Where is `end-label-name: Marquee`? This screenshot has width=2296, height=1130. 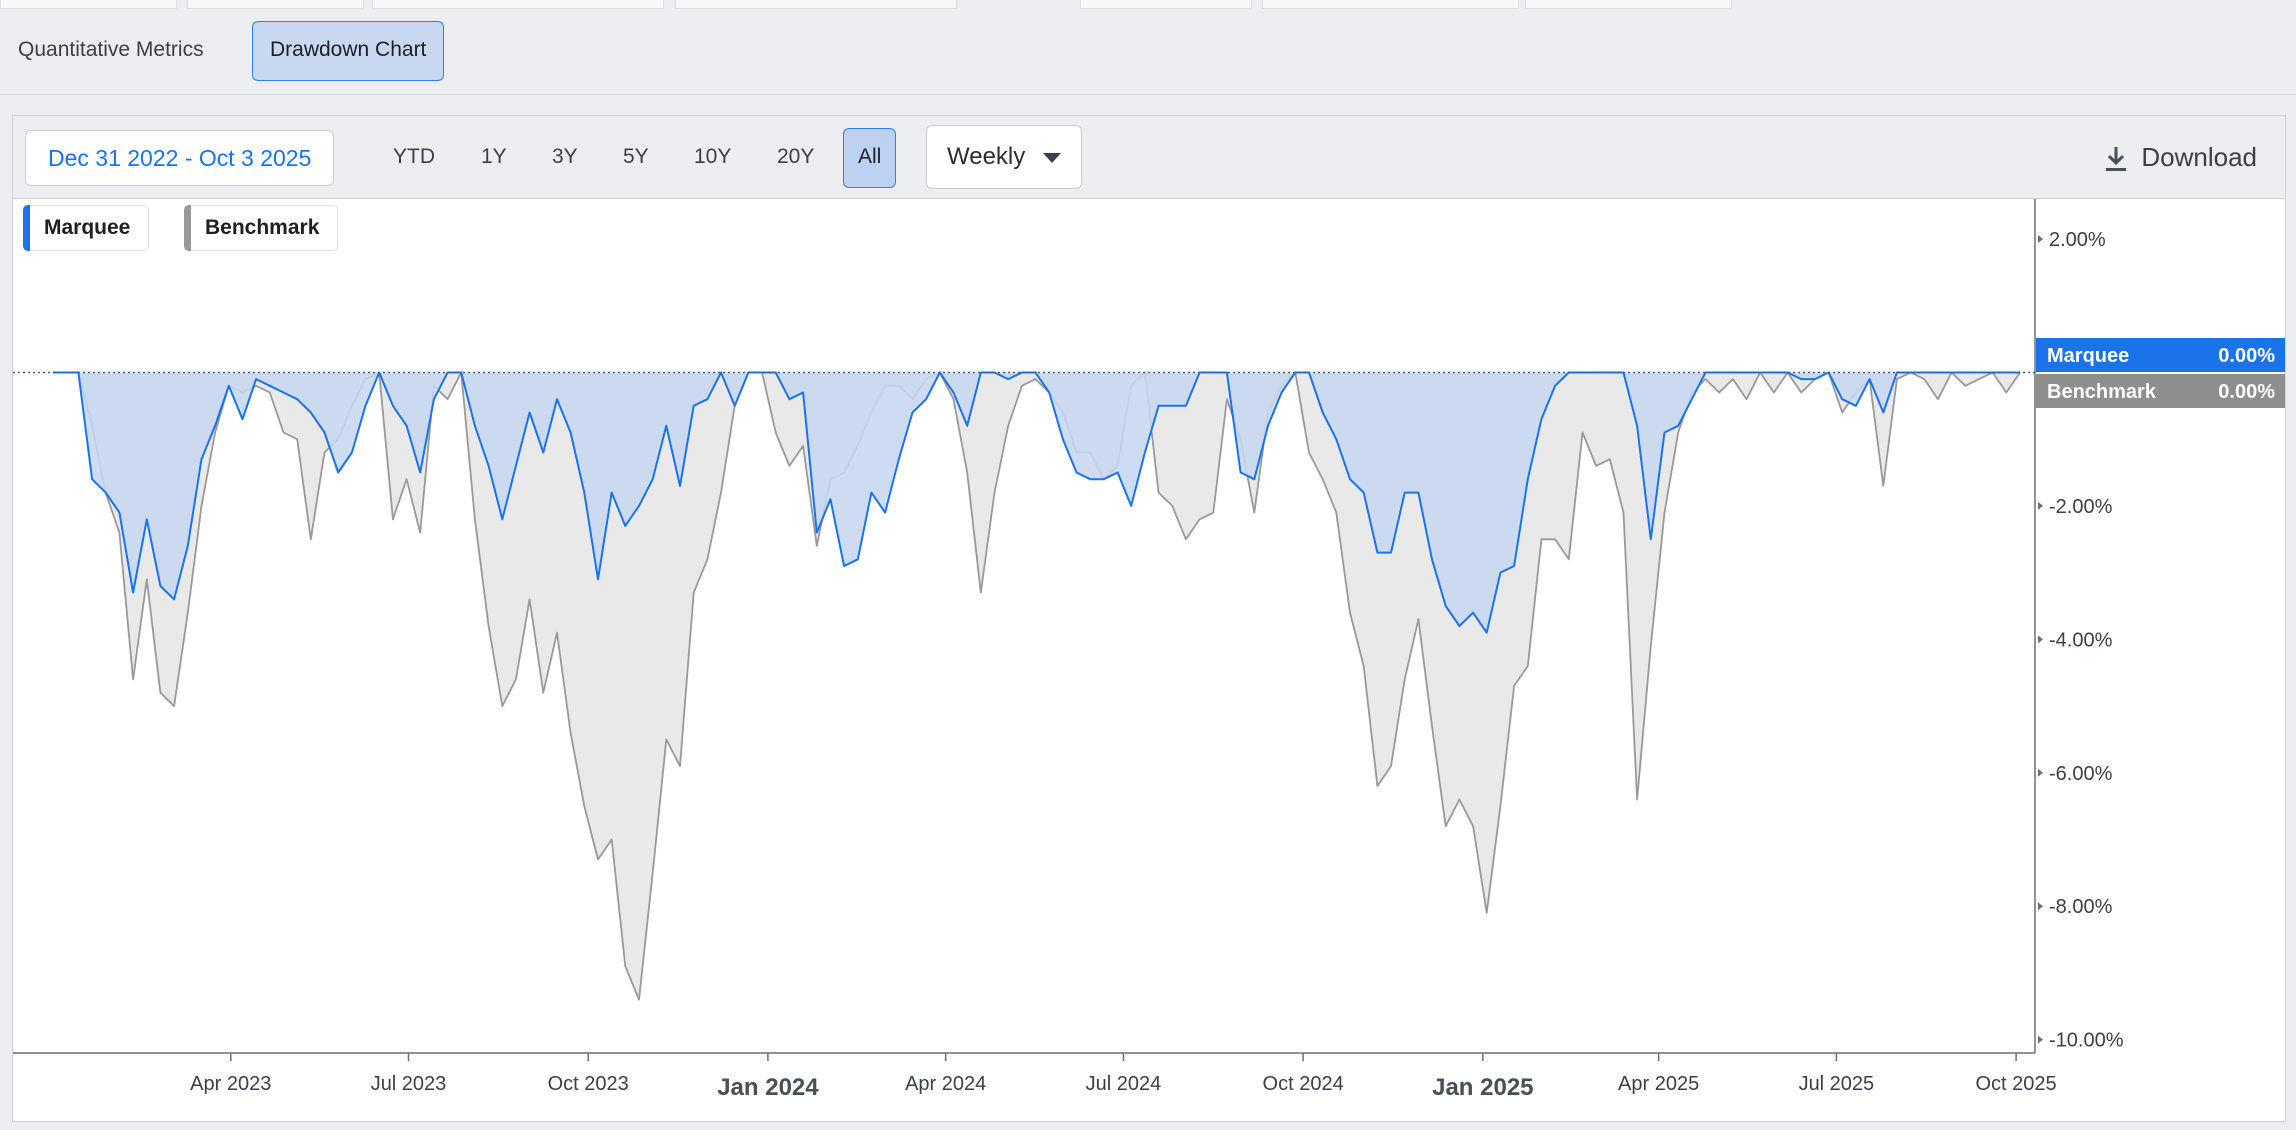 end-label-name: Marquee is located at coordinates (2088, 356).